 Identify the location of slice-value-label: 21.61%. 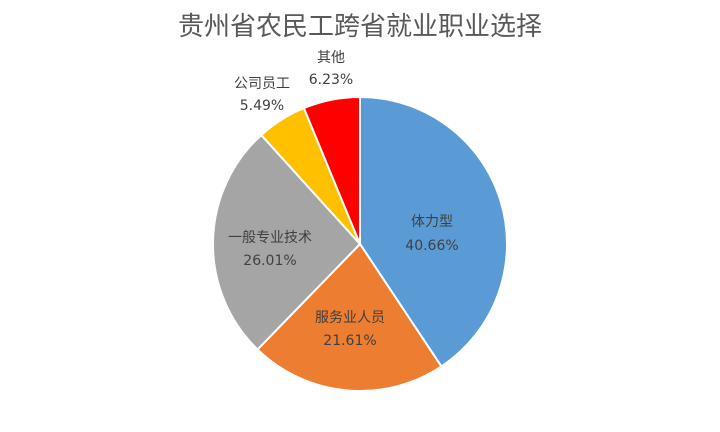
(349, 341).